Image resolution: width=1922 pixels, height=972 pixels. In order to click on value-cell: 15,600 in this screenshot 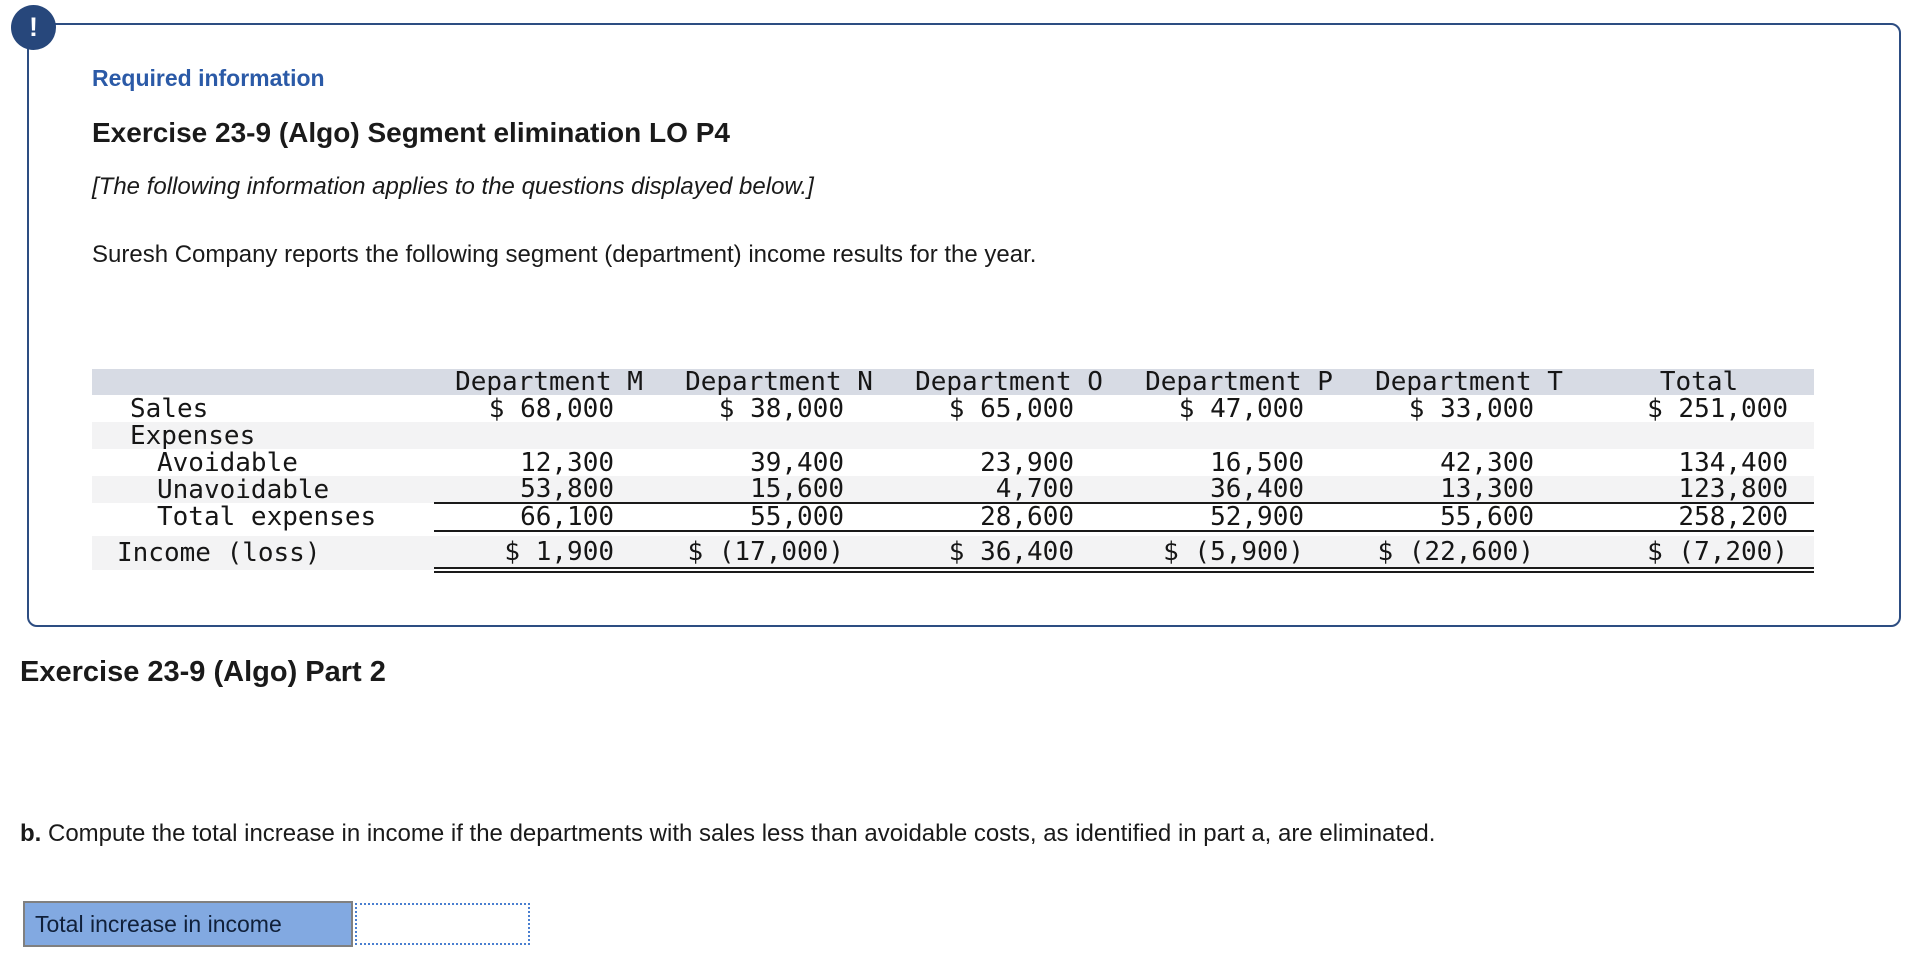, I will do `click(779, 490)`.